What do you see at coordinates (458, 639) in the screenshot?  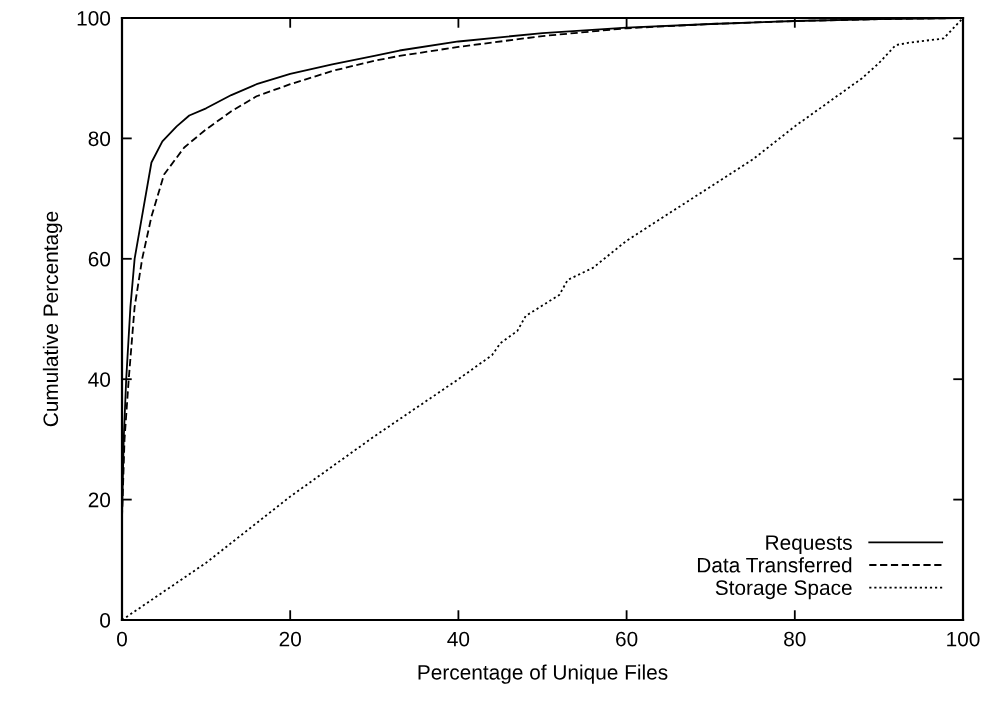 I see `x-tick-label: 40` at bounding box center [458, 639].